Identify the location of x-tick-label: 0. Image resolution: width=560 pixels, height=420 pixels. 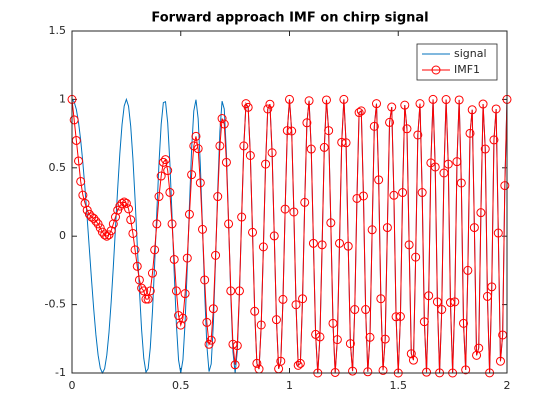
(72, 385).